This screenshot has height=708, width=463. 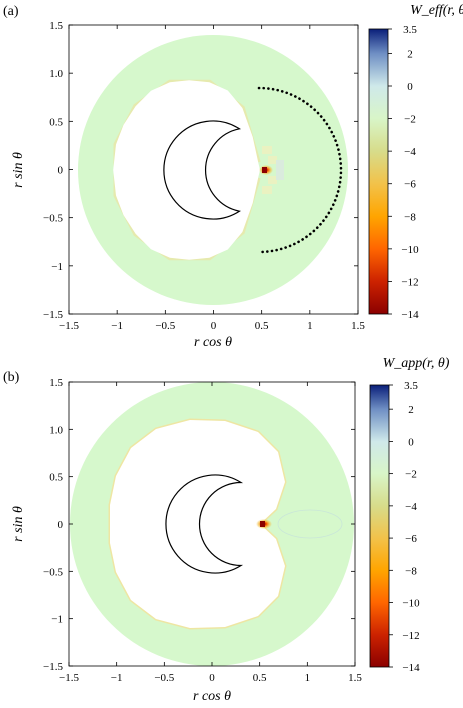 I want to click on colorbar-title: W_eff(r, θ), so click(x=436, y=10).